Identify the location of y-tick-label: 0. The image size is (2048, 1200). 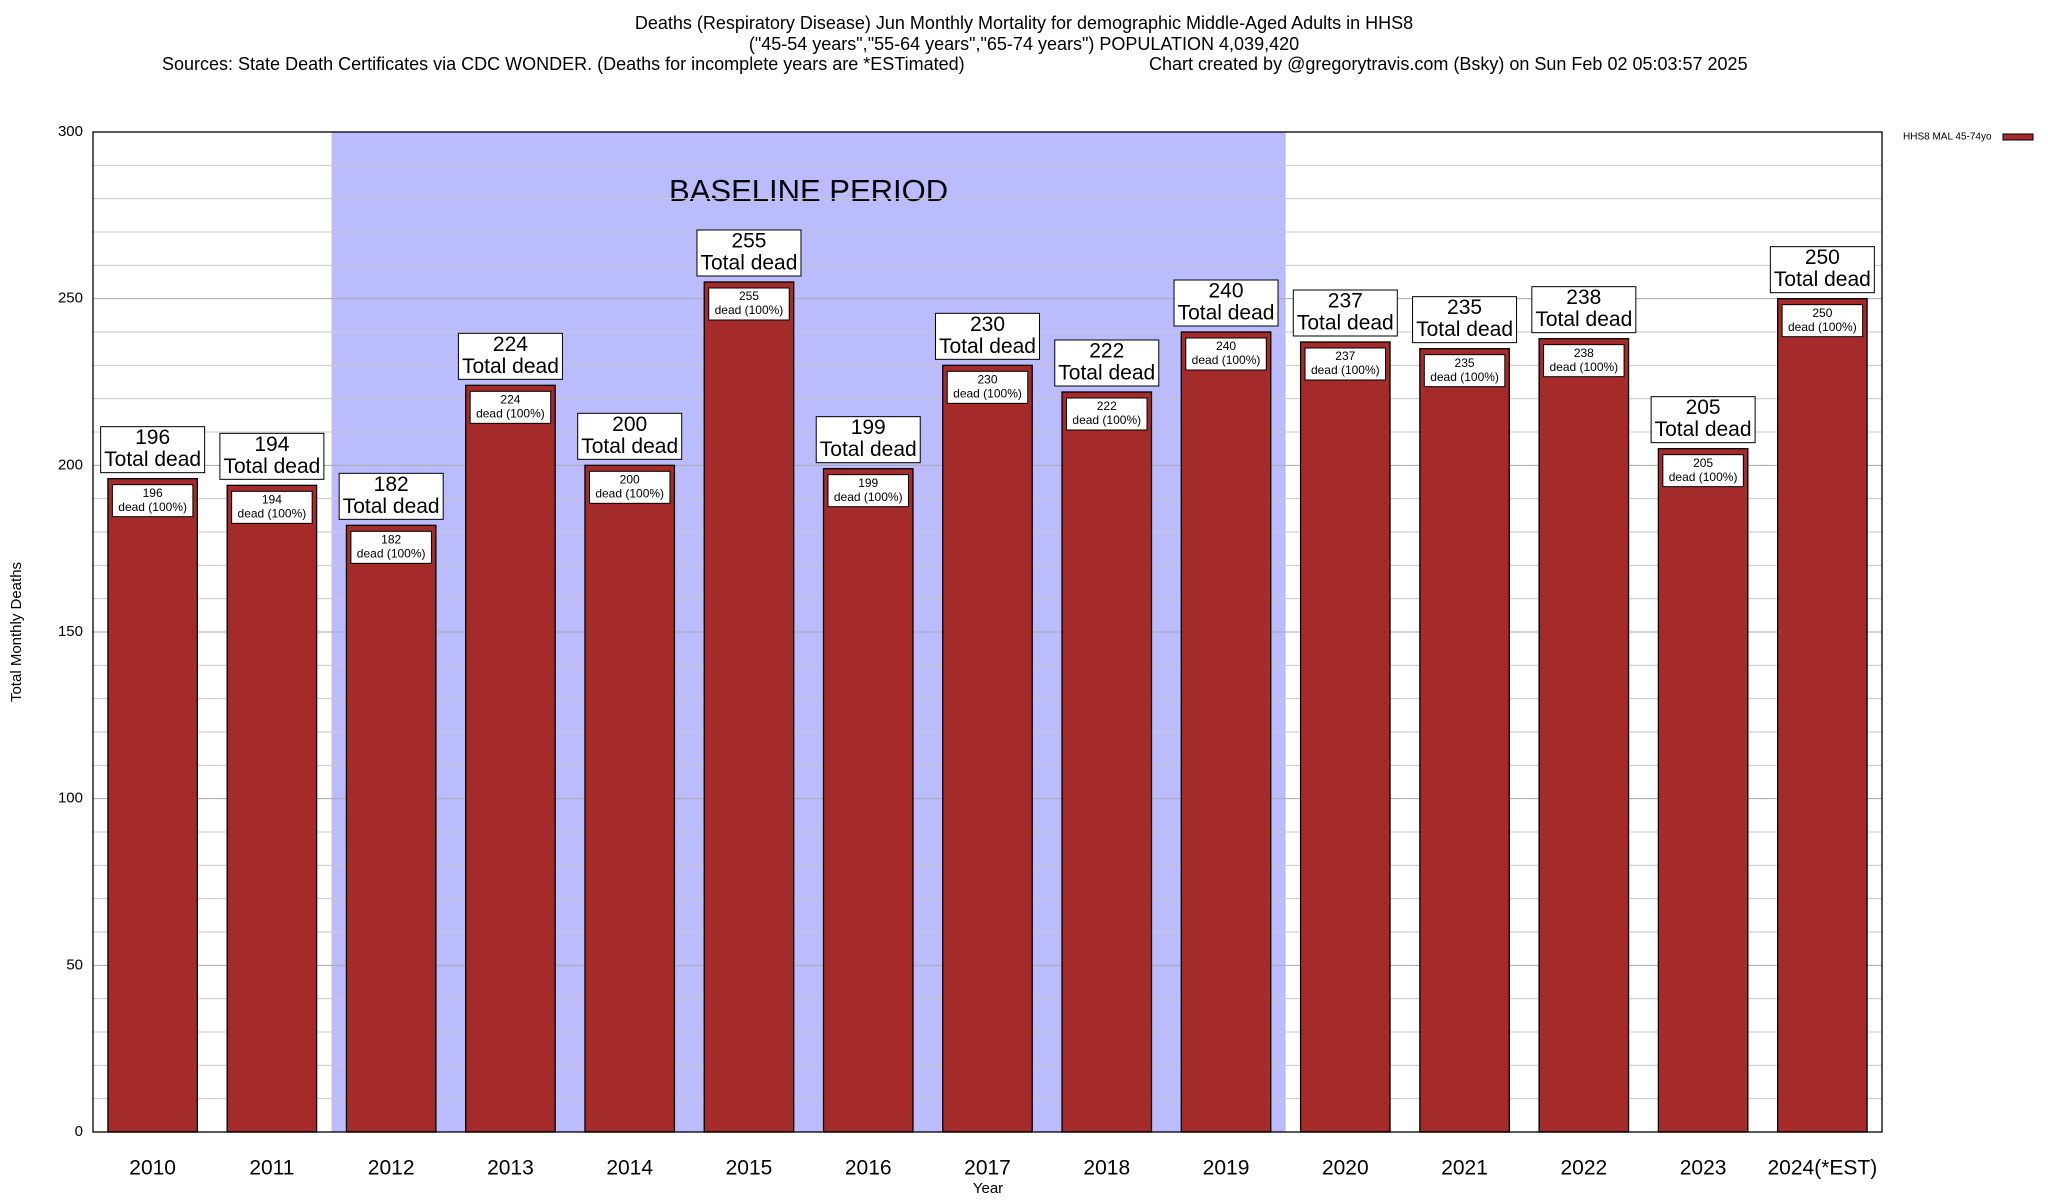
(79, 1131).